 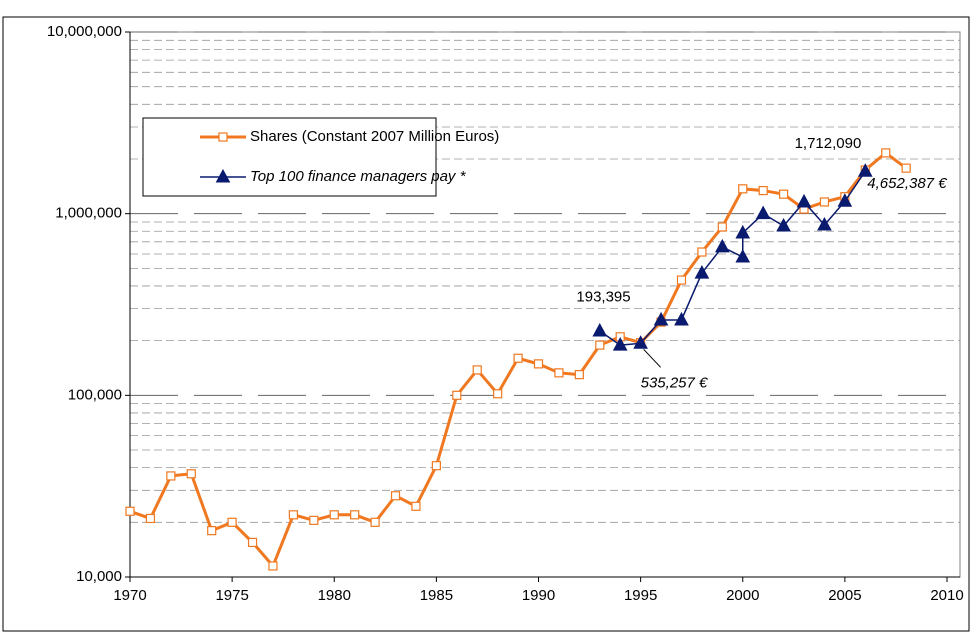 What do you see at coordinates (652, 358) in the screenshot?
I see `annotation-leader` at bounding box center [652, 358].